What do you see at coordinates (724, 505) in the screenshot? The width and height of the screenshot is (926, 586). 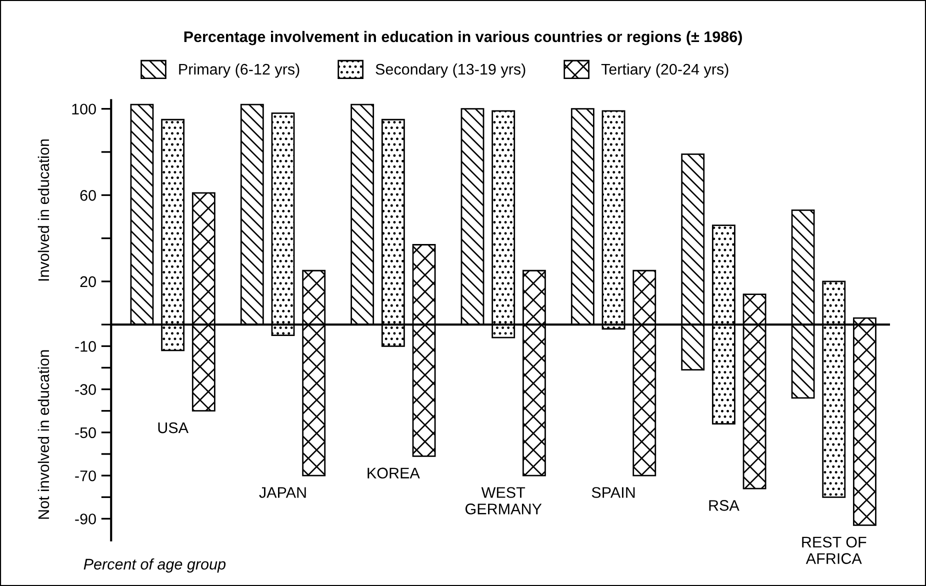 I see `x-tick-label: RSA` at bounding box center [724, 505].